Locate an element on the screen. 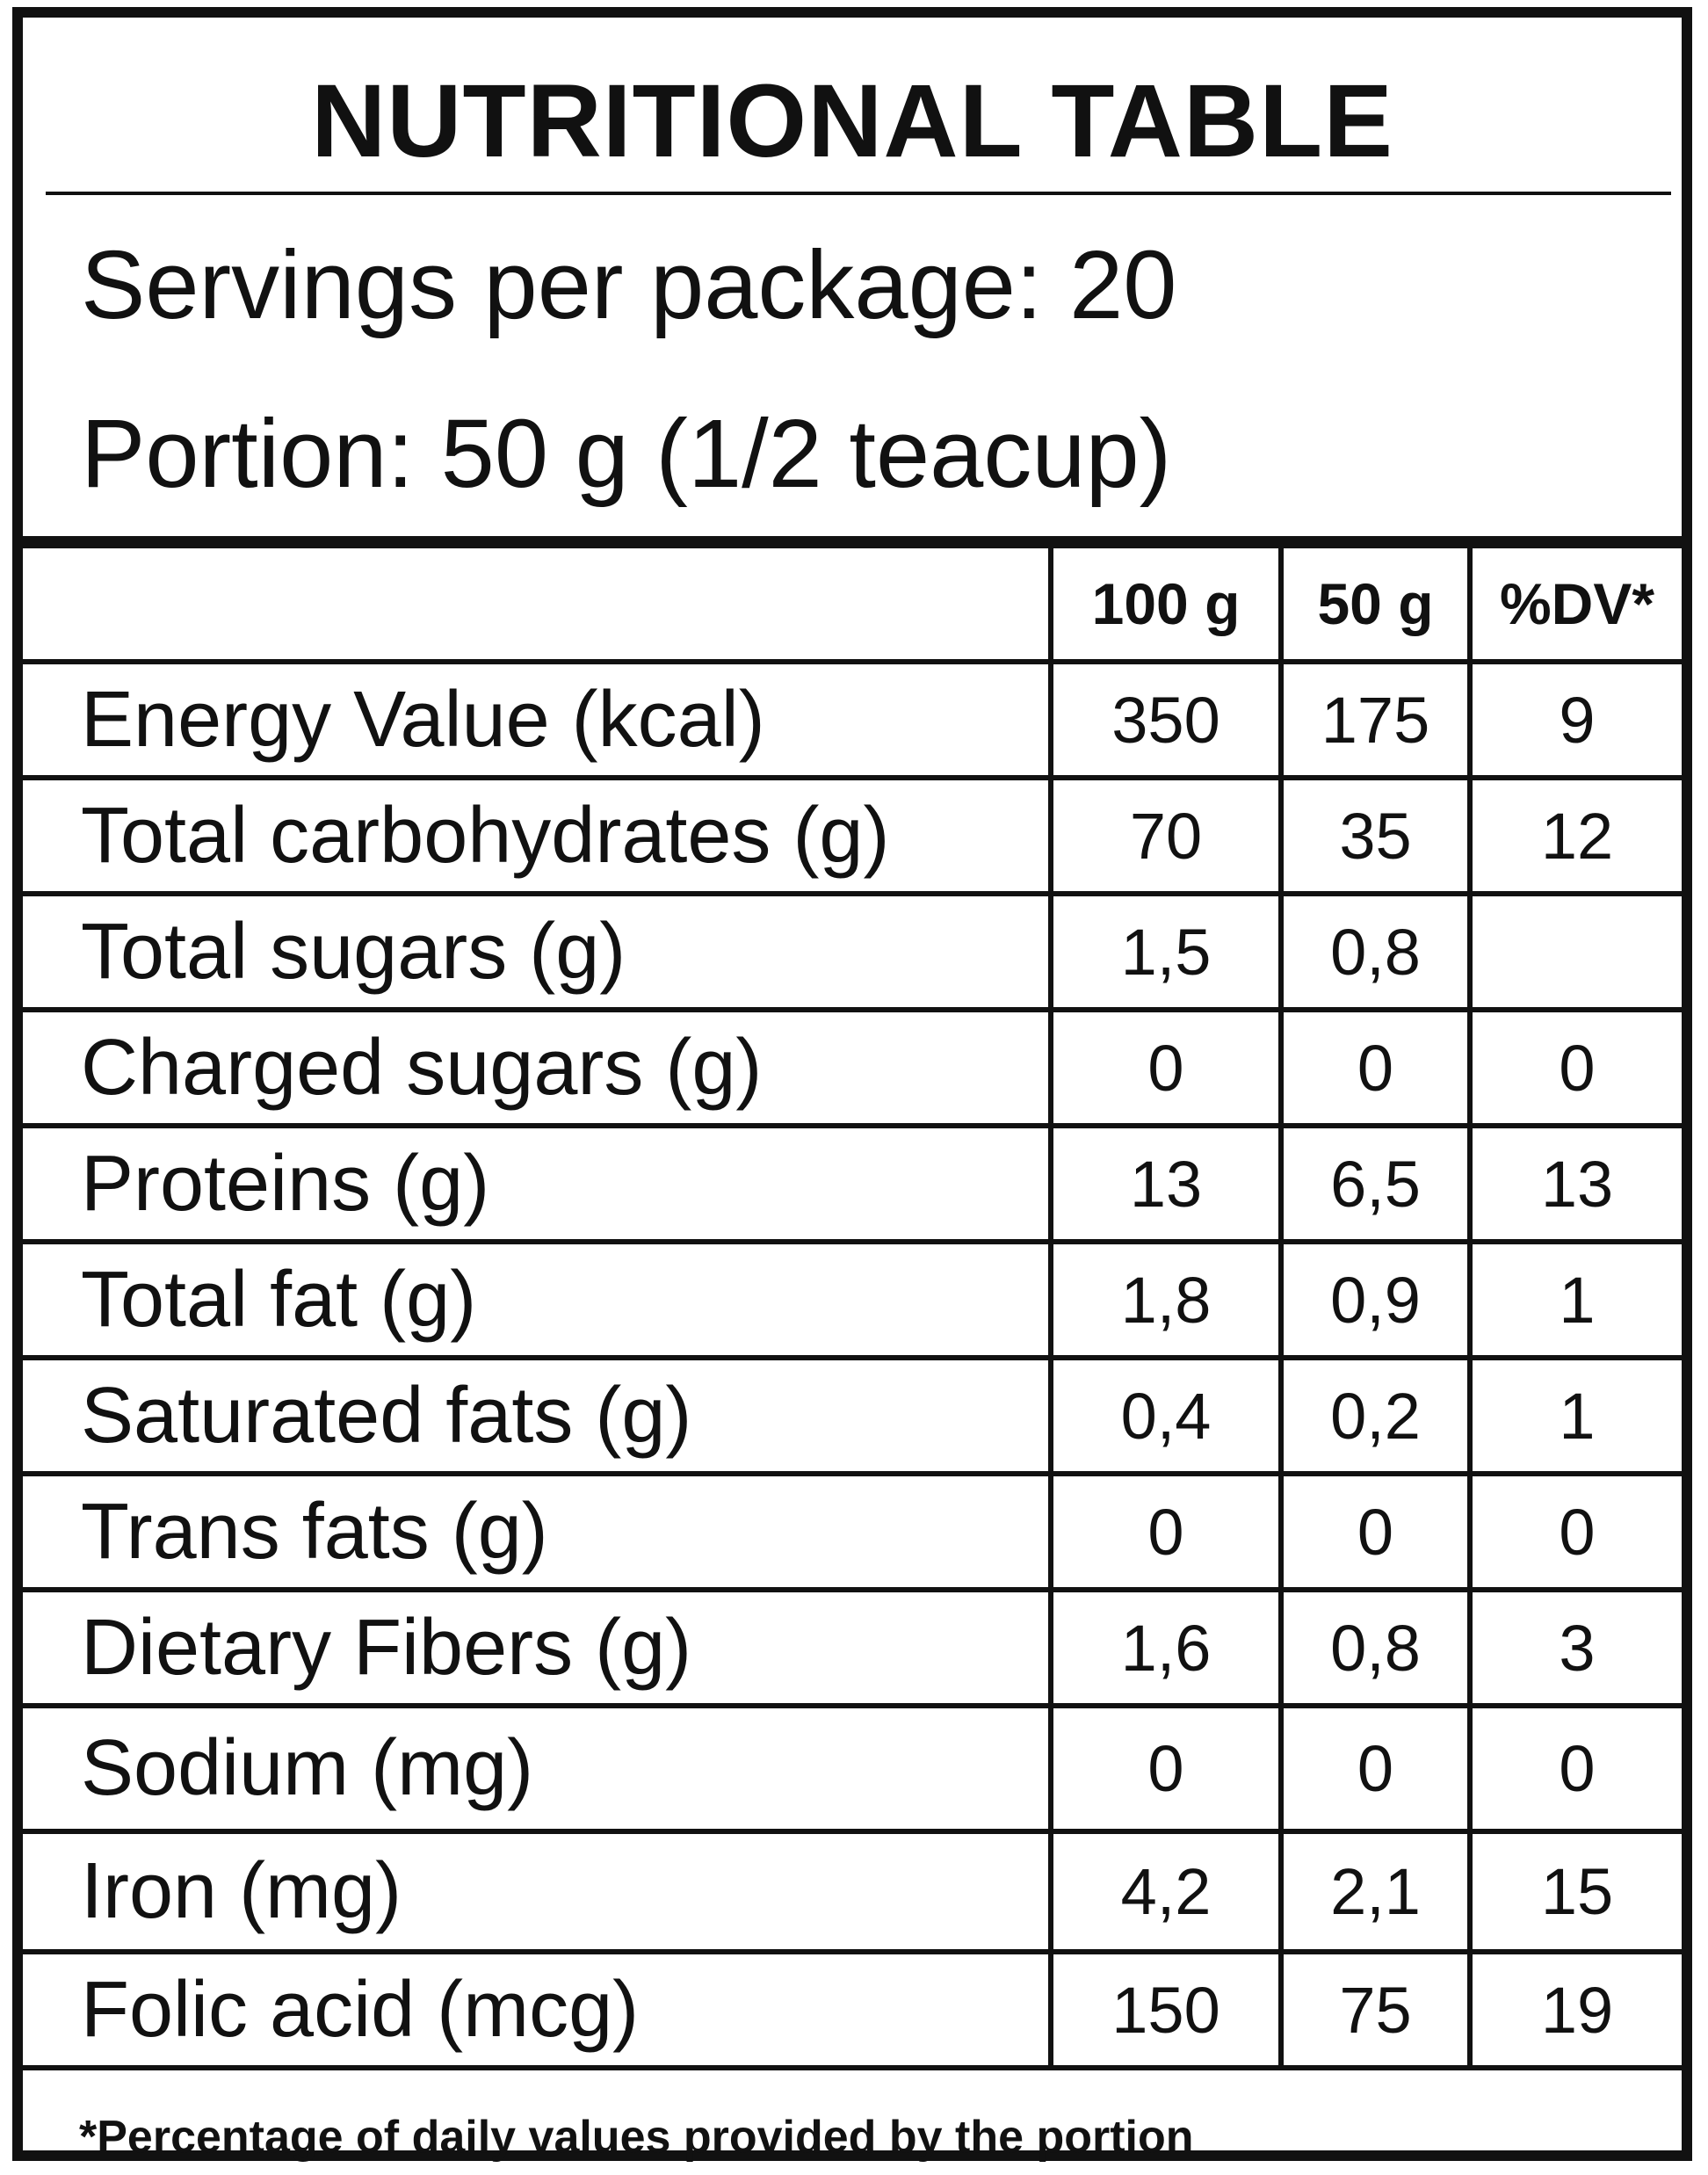 The width and height of the screenshot is (1708, 2175). footnote-row is located at coordinates (852, 2109).